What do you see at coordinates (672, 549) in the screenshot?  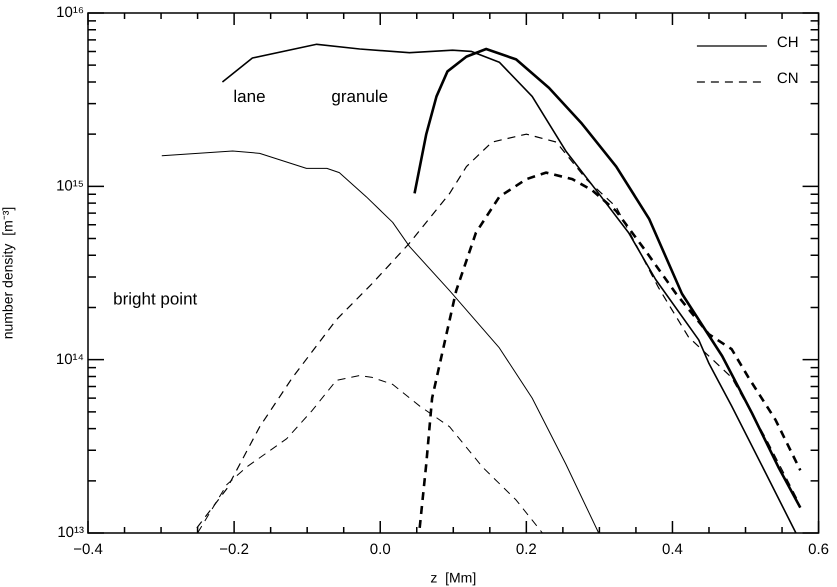 I see `x-tick-label: 0.4` at bounding box center [672, 549].